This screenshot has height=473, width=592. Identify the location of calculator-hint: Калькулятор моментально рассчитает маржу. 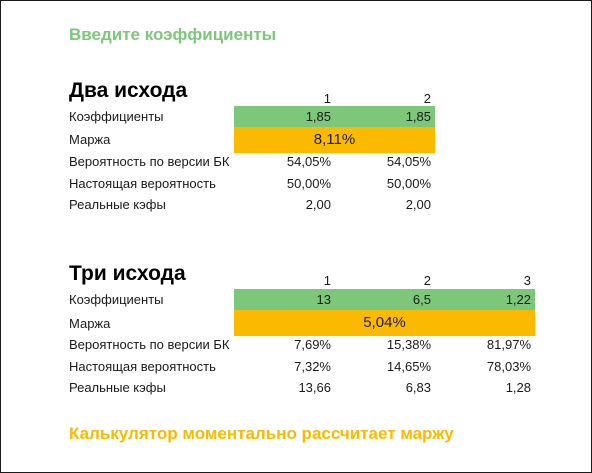
(261, 433).